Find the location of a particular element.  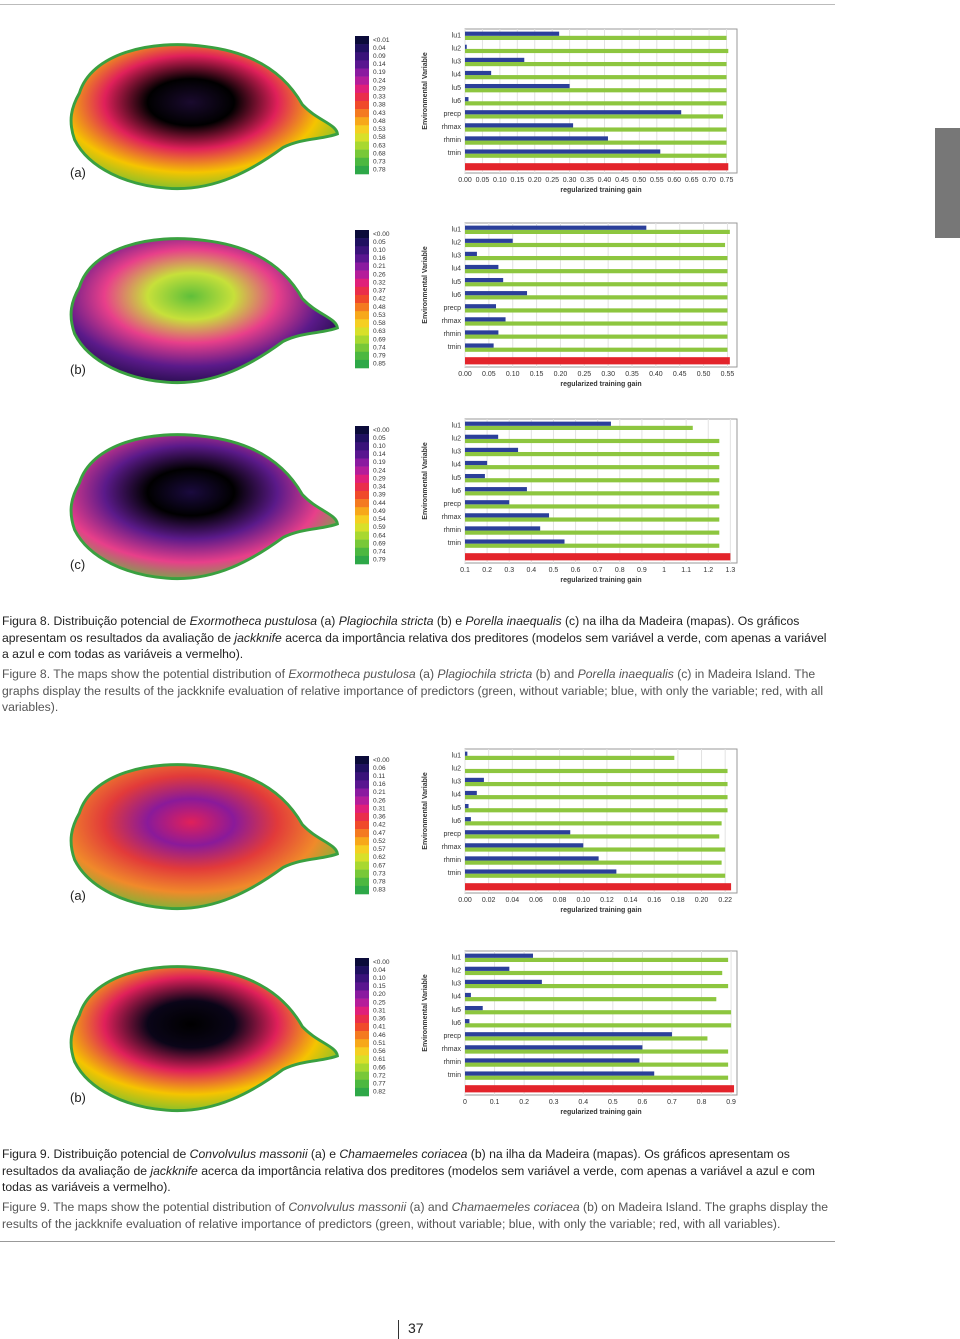

scale-label: 0.31 is located at coordinates (379, 1010).